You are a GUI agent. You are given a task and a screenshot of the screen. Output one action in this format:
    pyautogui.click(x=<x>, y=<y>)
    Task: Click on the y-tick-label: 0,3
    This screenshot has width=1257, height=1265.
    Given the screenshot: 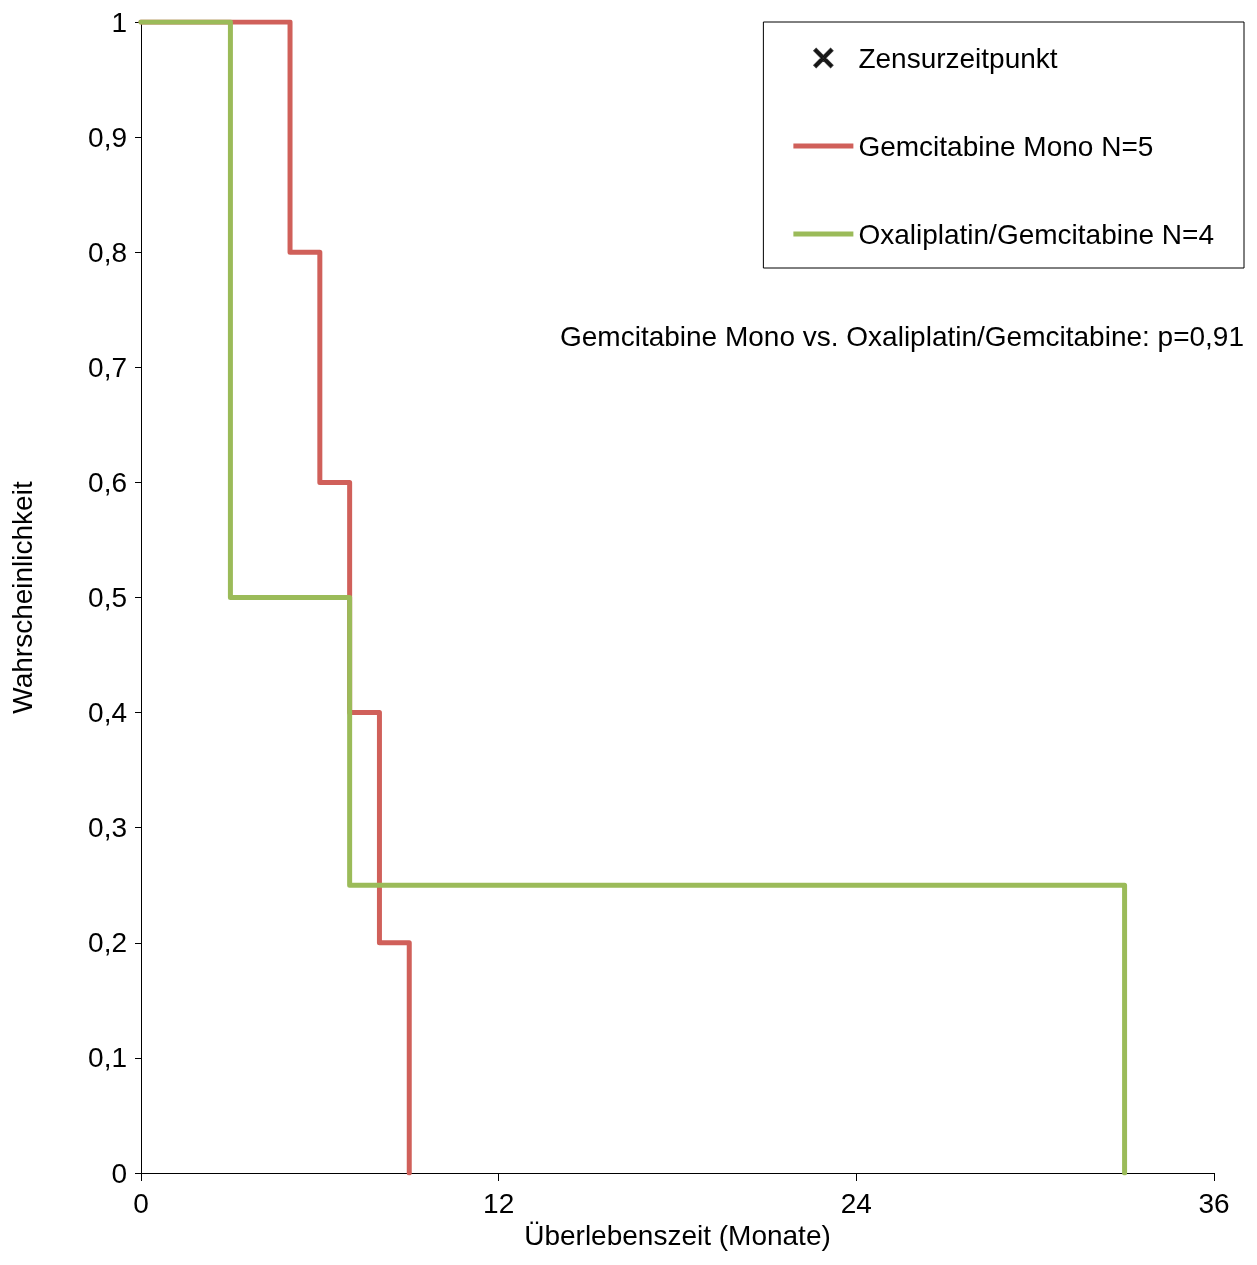 What is the action you would take?
    pyautogui.click(x=107, y=828)
    